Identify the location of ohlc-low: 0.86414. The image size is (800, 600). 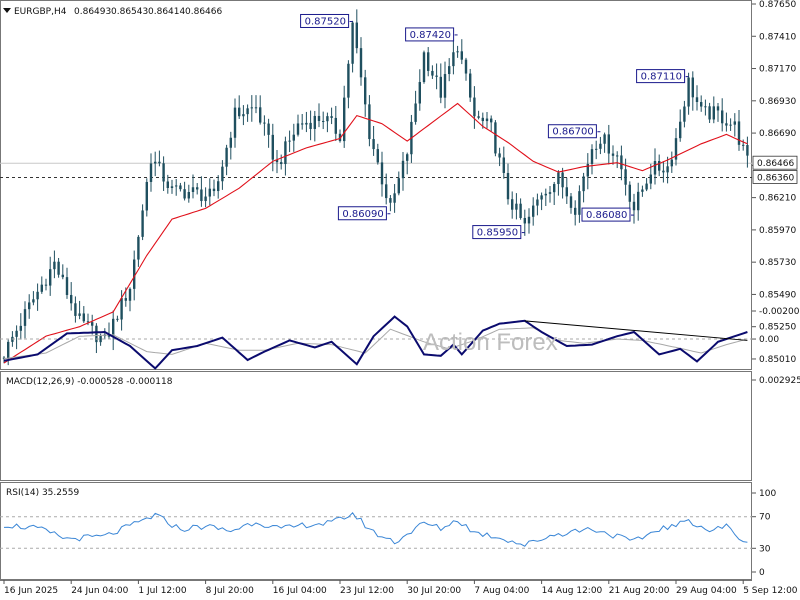
(166, 12).